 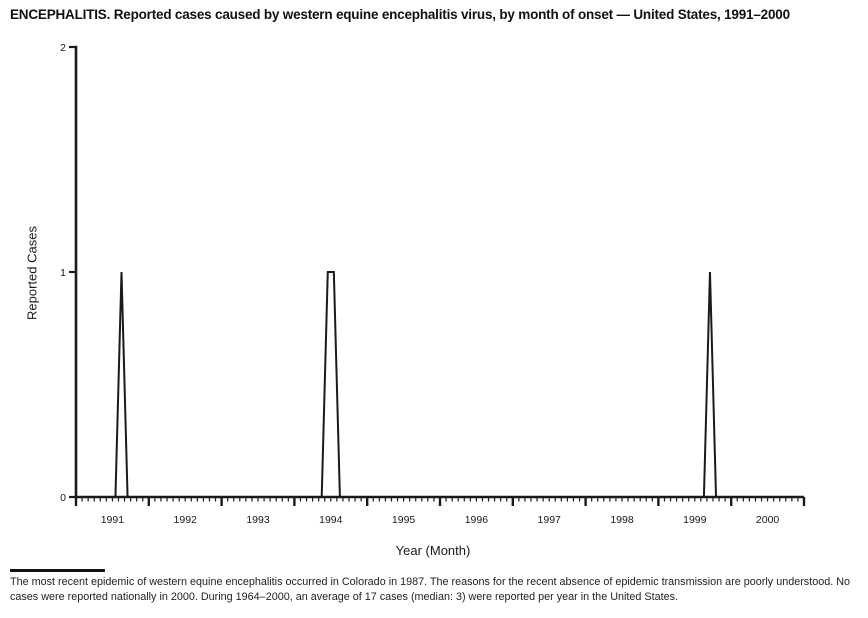 I want to click on x-year-label: 1991, so click(x=113, y=520).